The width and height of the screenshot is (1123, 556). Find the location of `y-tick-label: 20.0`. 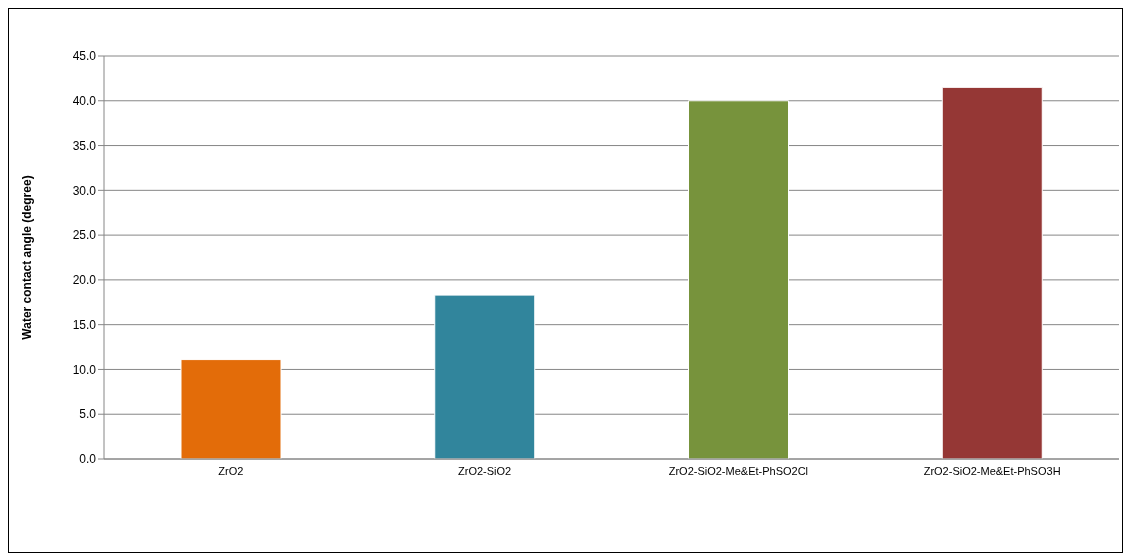

y-tick-label: 20.0 is located at coordinates (84, 280).